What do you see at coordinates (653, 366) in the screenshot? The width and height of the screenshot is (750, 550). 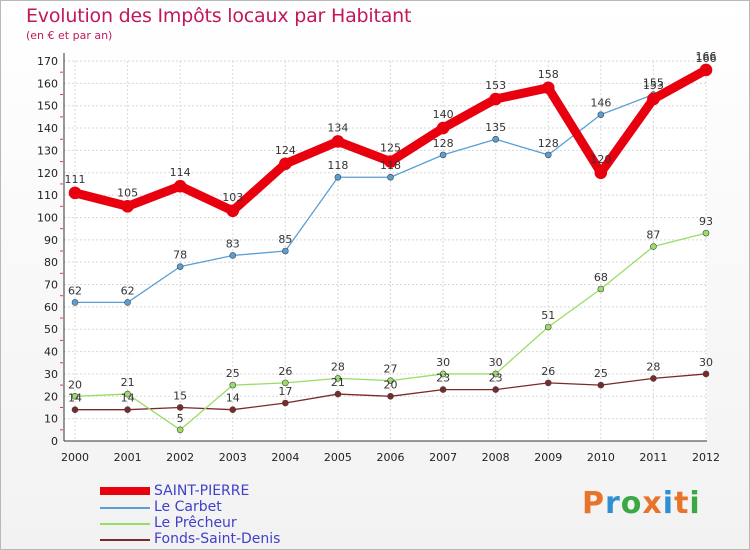 I see `data-label: 28` at bounding box center [653, 366].